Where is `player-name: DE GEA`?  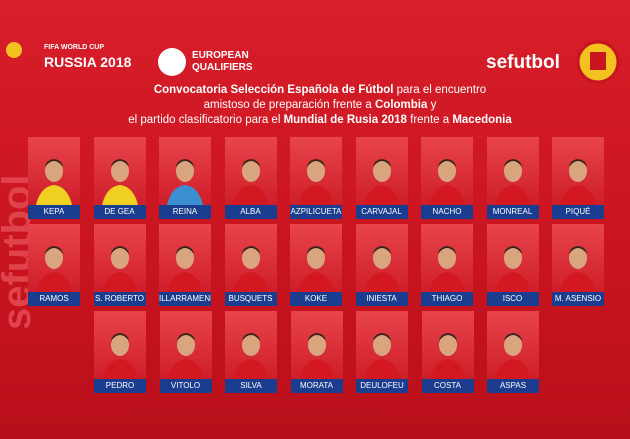 player-name: DE GEA is located at coordinates (119, 212).